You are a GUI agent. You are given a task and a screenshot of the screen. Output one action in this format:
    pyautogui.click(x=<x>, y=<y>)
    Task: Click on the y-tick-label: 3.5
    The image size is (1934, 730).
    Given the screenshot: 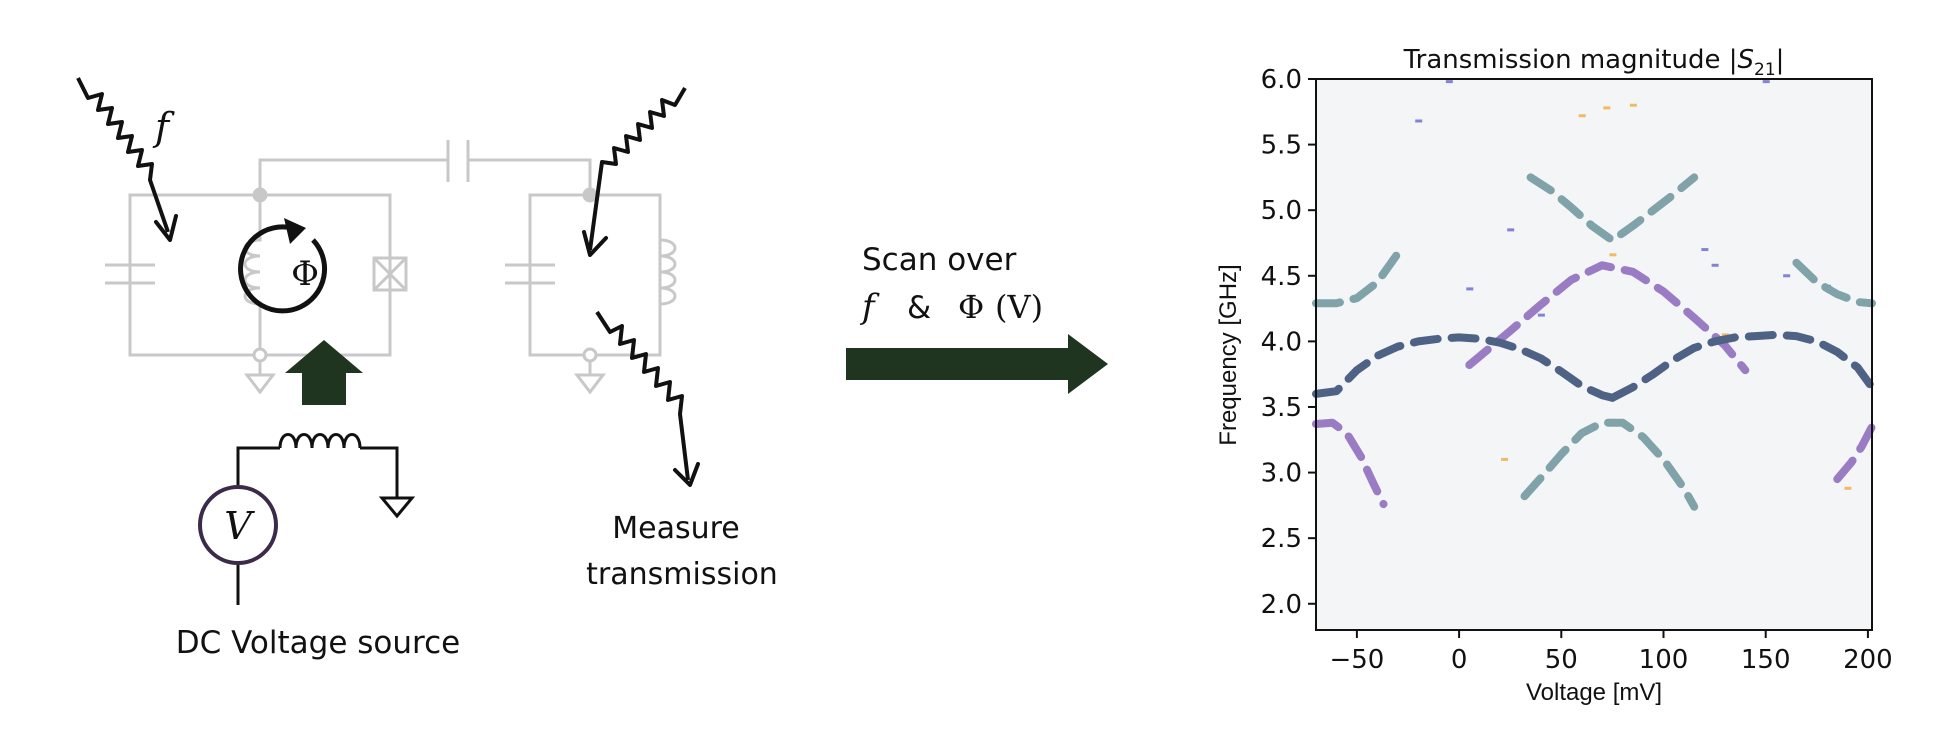 What is the action you would take?
    pyautogui.click(x=1281, y=408)
    